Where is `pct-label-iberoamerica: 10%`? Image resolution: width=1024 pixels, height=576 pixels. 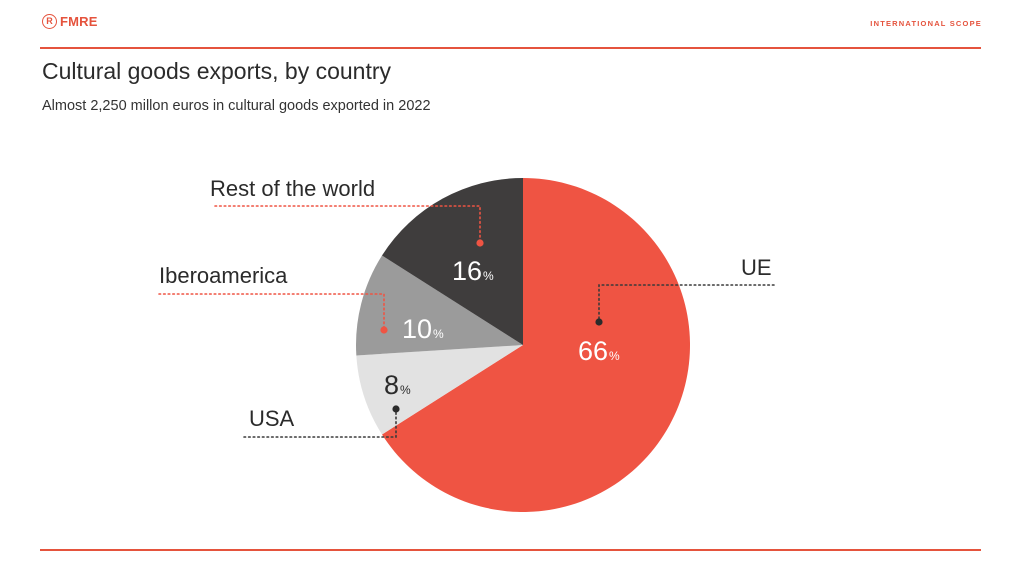 pct-label-iberoamerica: 10% is located at coordinates (423, 329).